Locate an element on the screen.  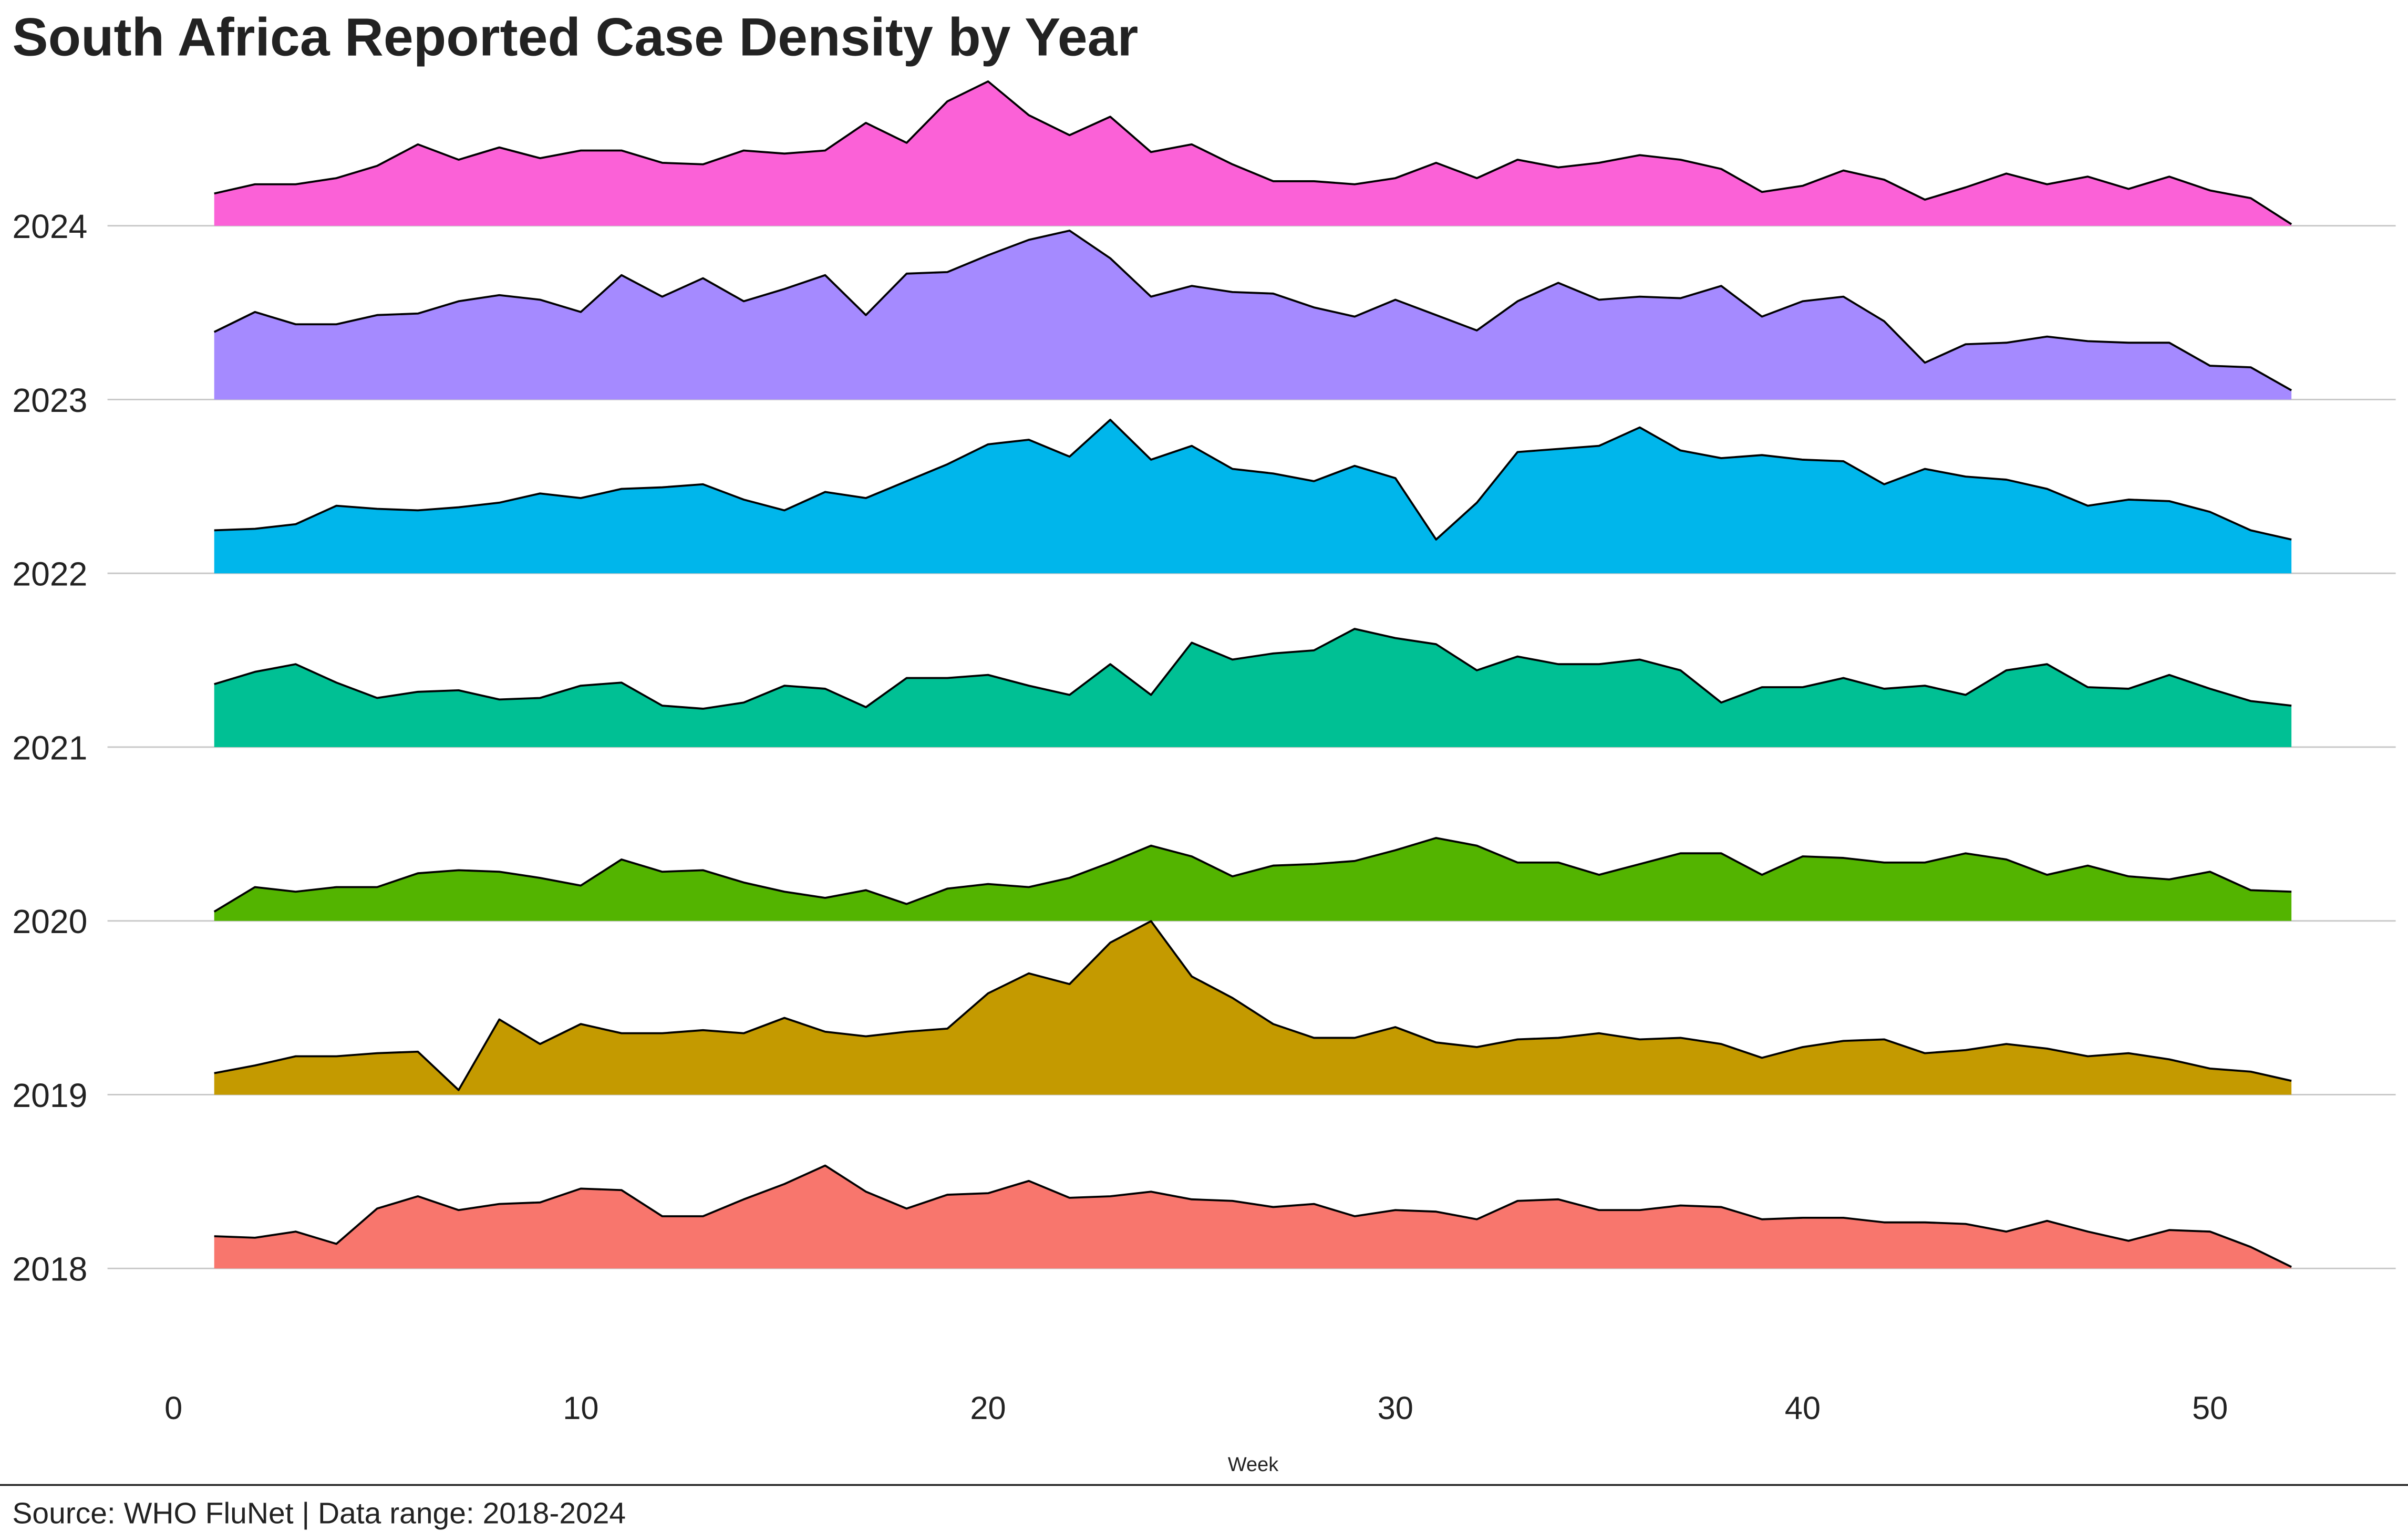
x-tick-label: 10 is located at coordinates (580, 1408).